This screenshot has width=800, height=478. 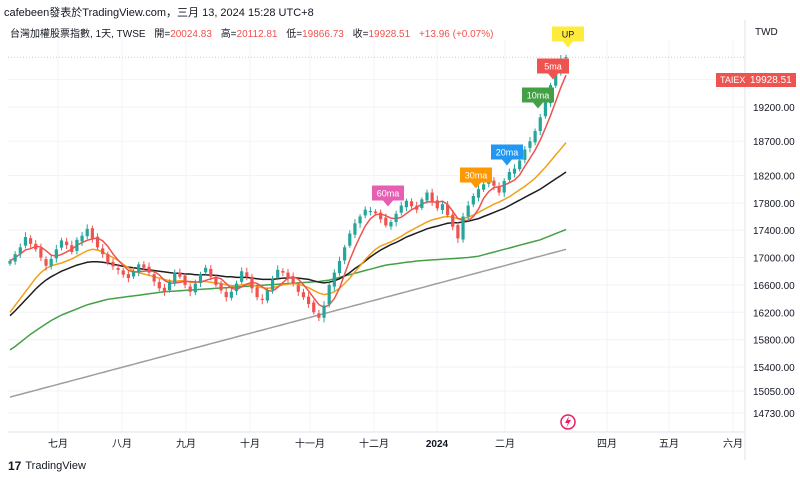 I want to click on x-tick-label: 九月, so click(x=186, y=444).